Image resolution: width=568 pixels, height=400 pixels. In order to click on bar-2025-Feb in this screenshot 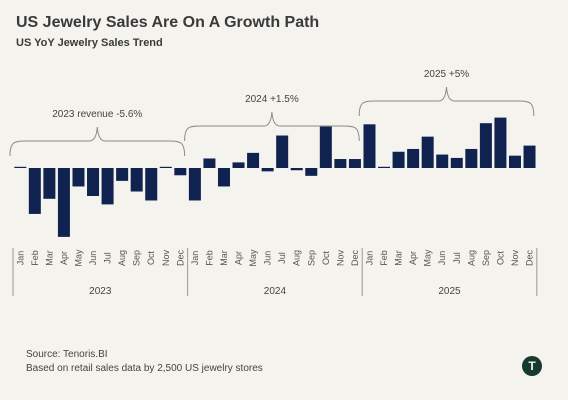, I will do `click(384, 167)`.